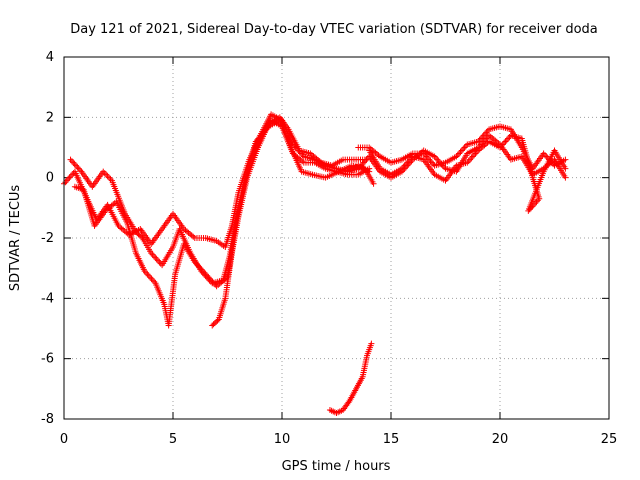  What do you see at coordinates (391, 439) in the screenshot?
I see `x-tick-label: 15` at bounding box center [391, 439].